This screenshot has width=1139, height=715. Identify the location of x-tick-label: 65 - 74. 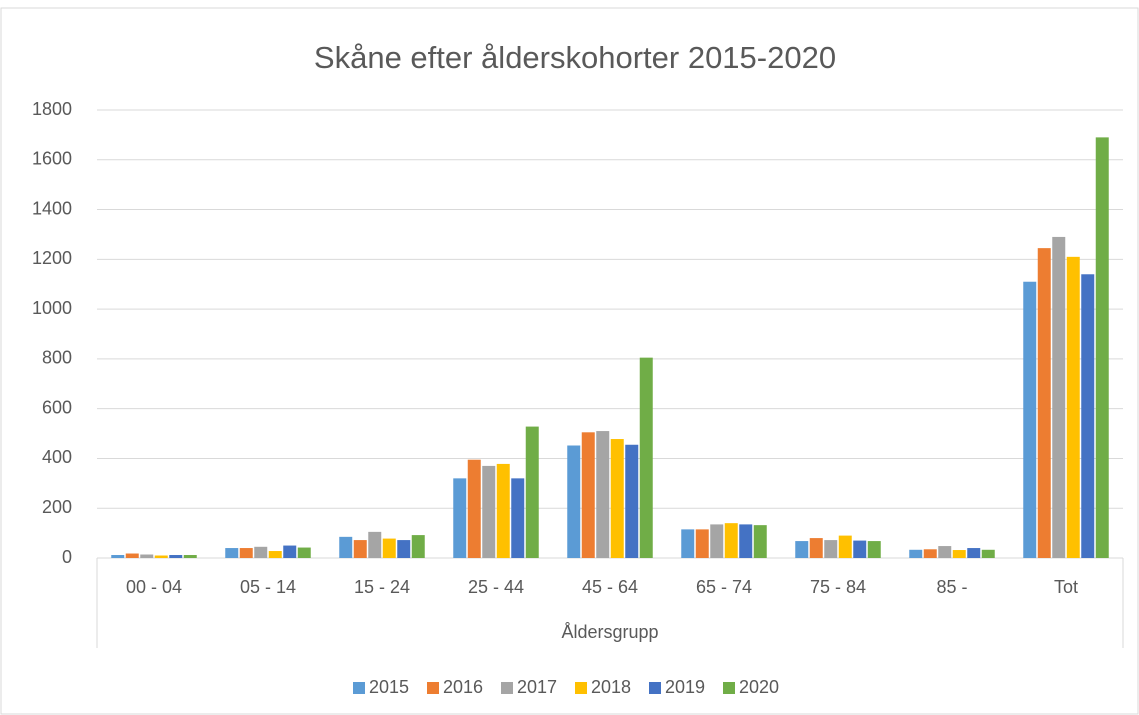
(724, 587).